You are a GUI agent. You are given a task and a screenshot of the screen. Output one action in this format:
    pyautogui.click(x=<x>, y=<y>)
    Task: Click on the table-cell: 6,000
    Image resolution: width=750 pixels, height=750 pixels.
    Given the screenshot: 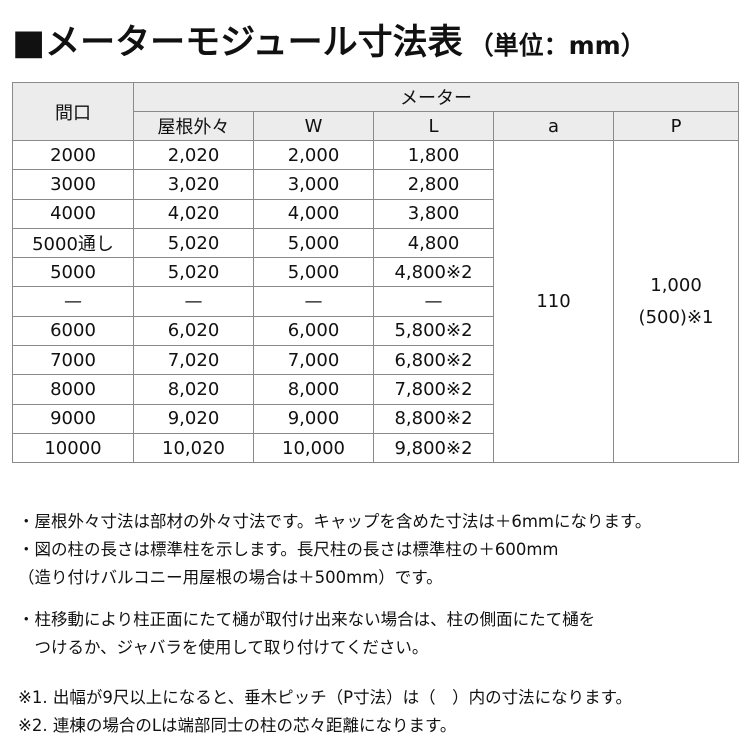 What is the action you would take?
    pyautogui.click(x=313, y=331)
    